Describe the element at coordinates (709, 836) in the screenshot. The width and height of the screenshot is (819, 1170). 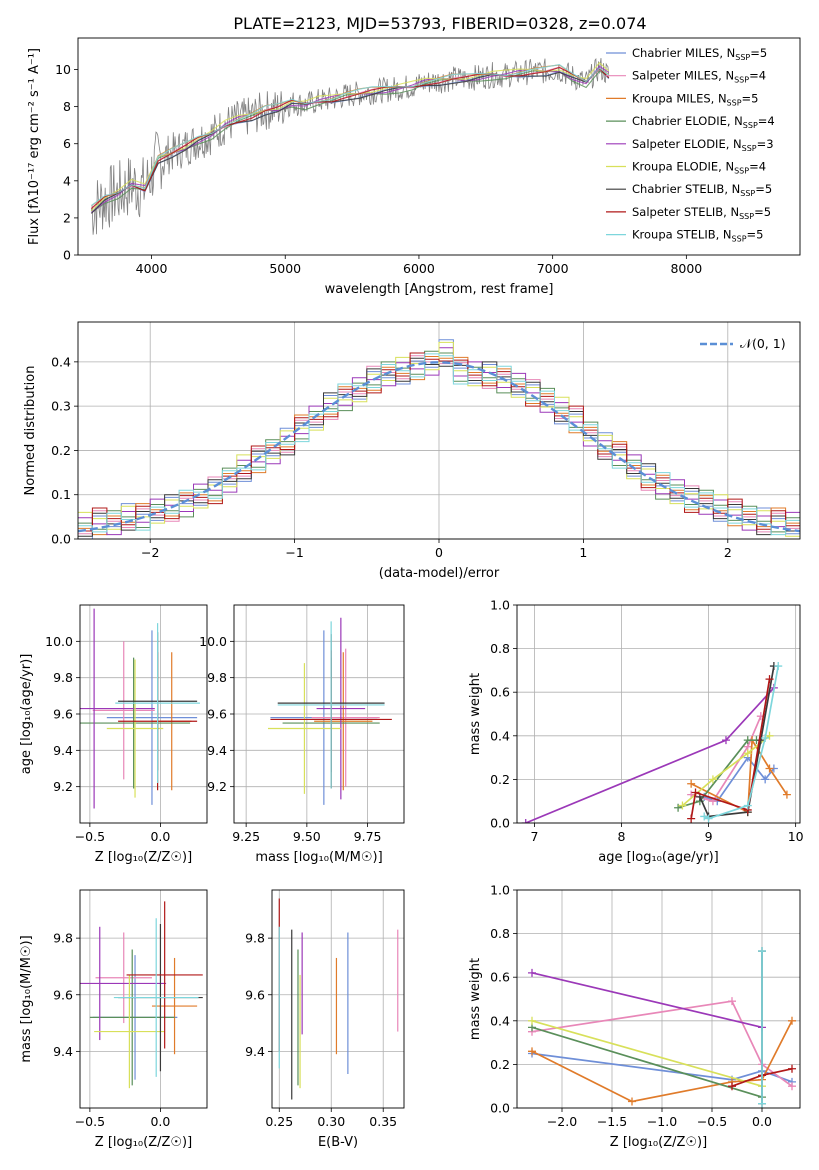
I see `x-tick-label: 9` at that location.